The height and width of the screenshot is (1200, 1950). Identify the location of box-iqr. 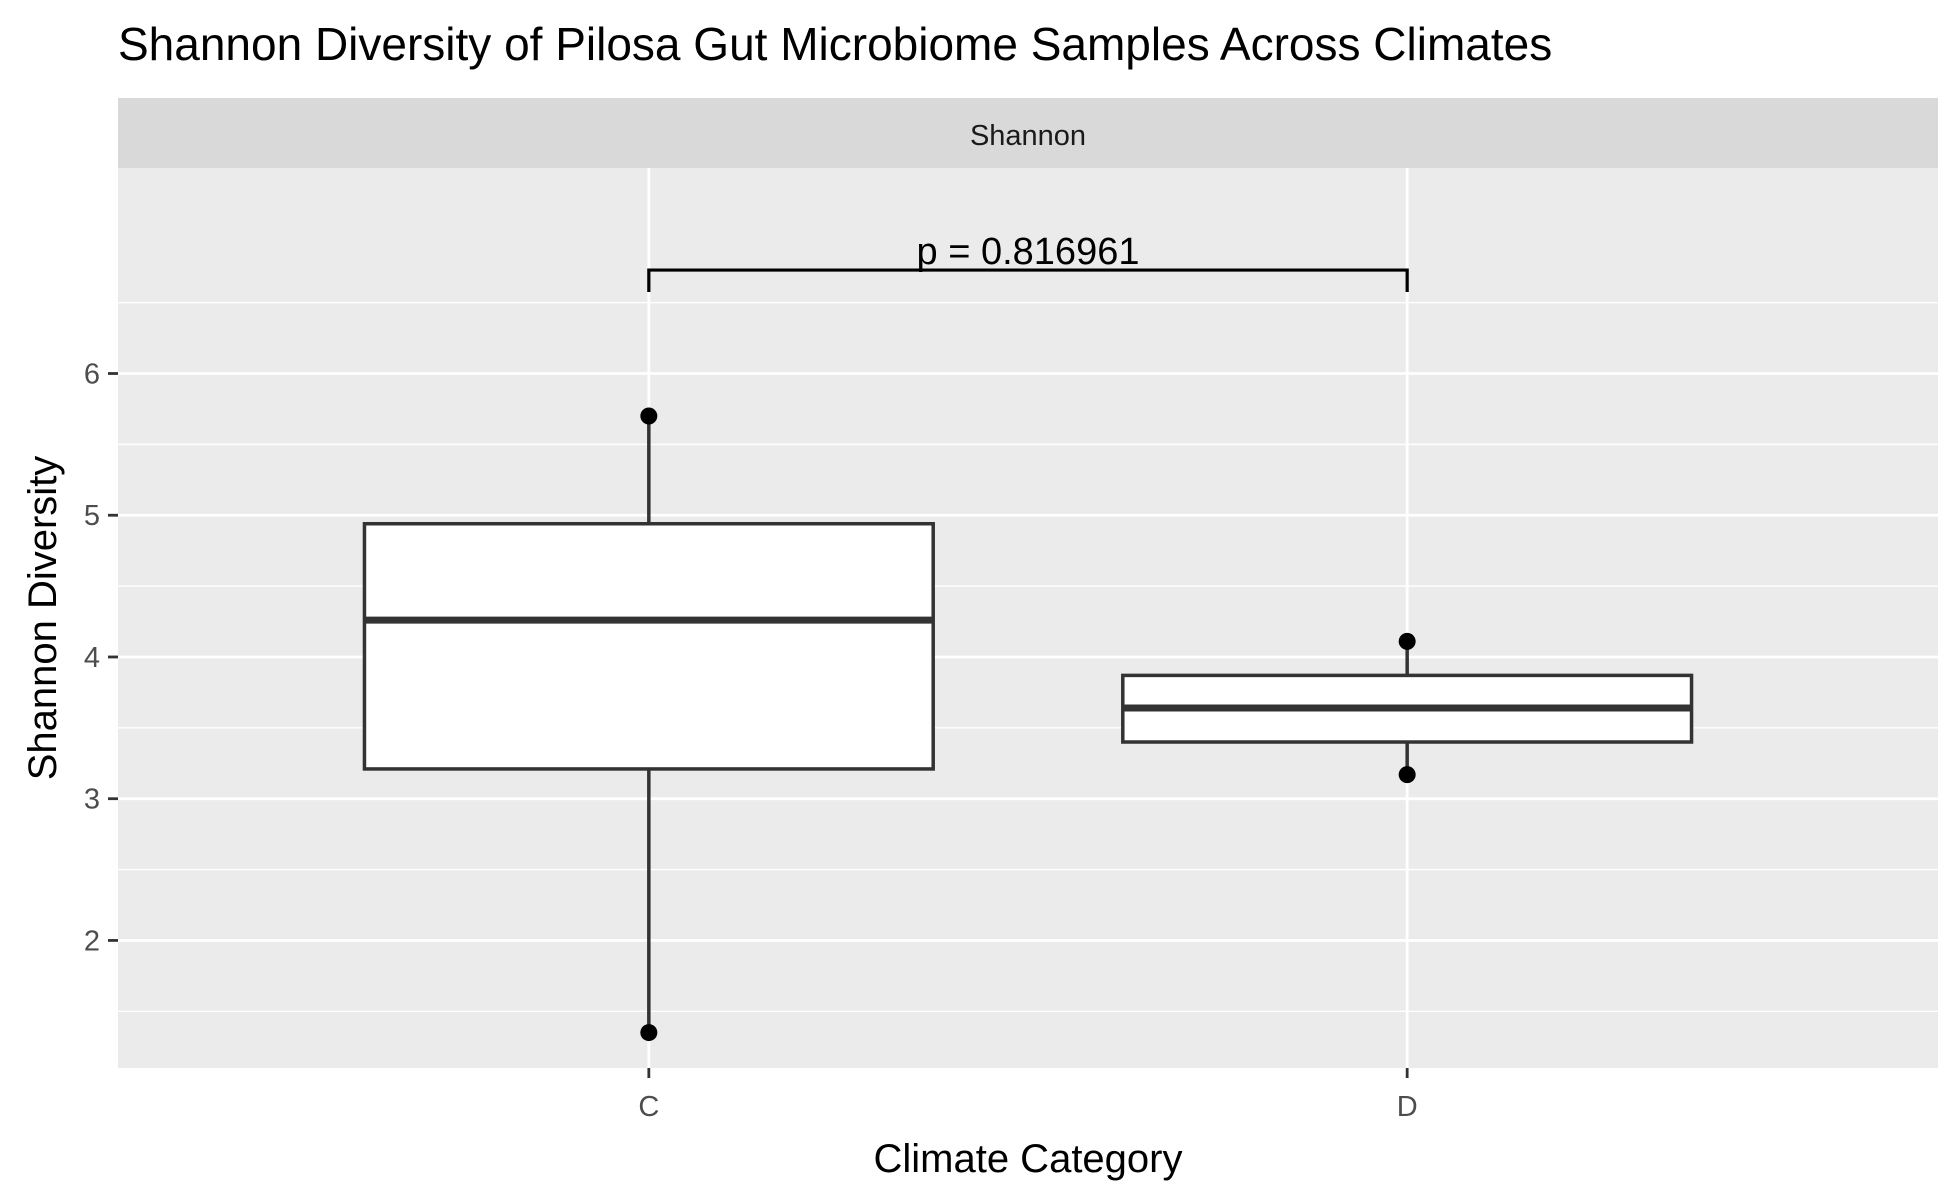
(648, 646).